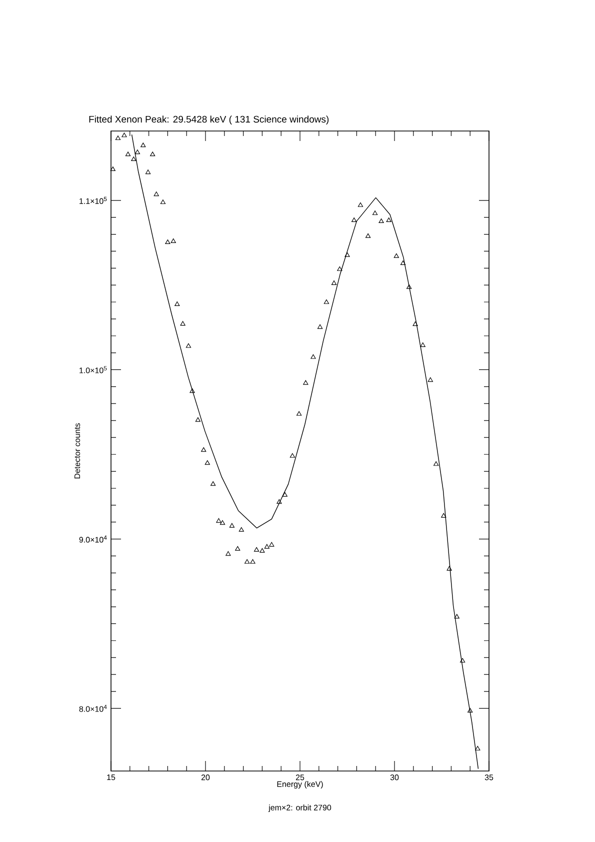  Describe the element at coordinates (300, 785) in the screenshot. I see `x-axis-title: Energy (keV)` at that location.